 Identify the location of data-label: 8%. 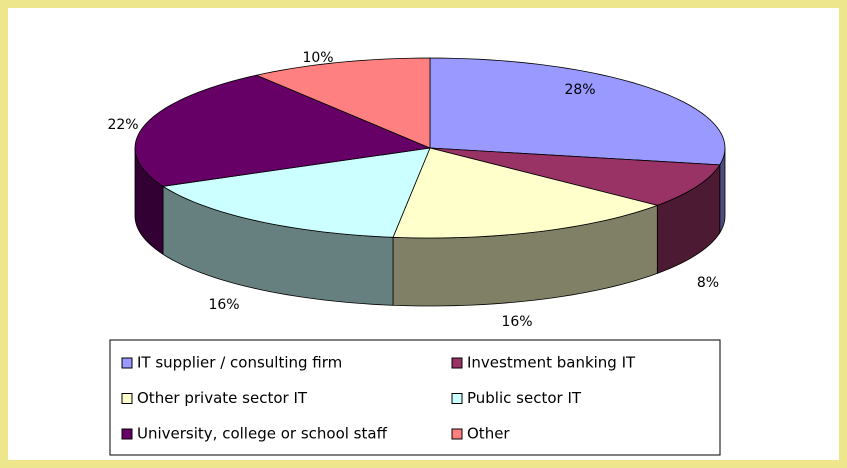
(708, 283).